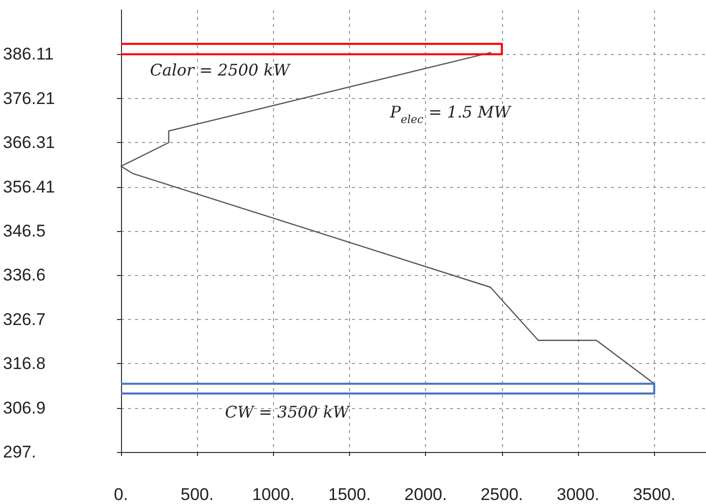  Describe the element at coordinates (29, 142) in the screenshot. I see `y-tick-label: 366.31` at that location.